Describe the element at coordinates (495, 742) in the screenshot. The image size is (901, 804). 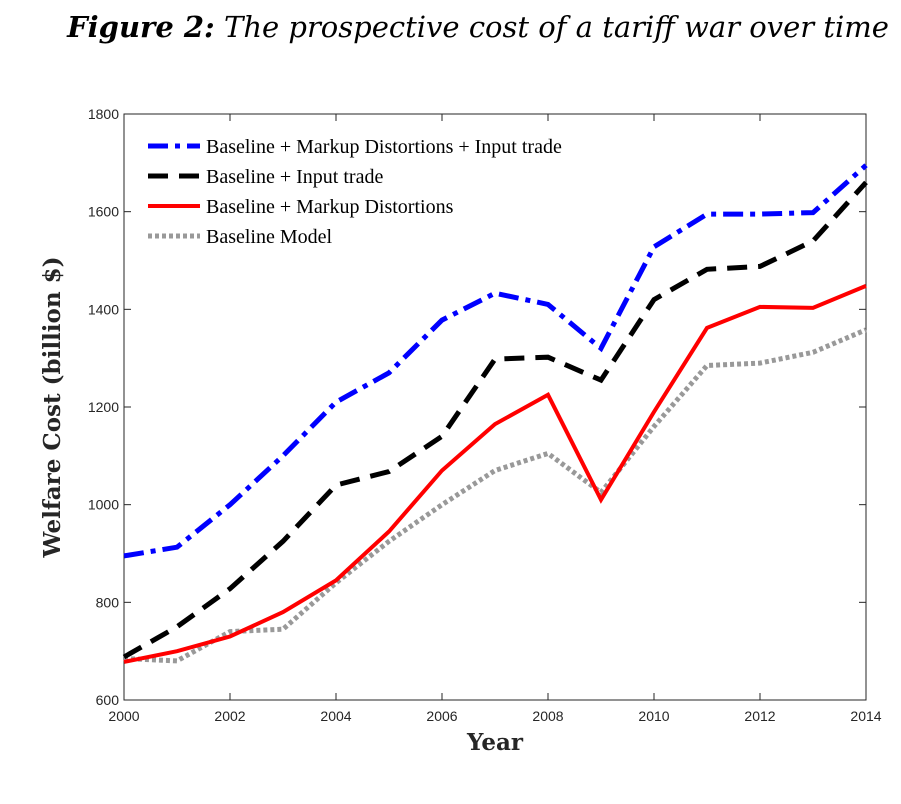
I see `x-axis-title: Year` at that location.